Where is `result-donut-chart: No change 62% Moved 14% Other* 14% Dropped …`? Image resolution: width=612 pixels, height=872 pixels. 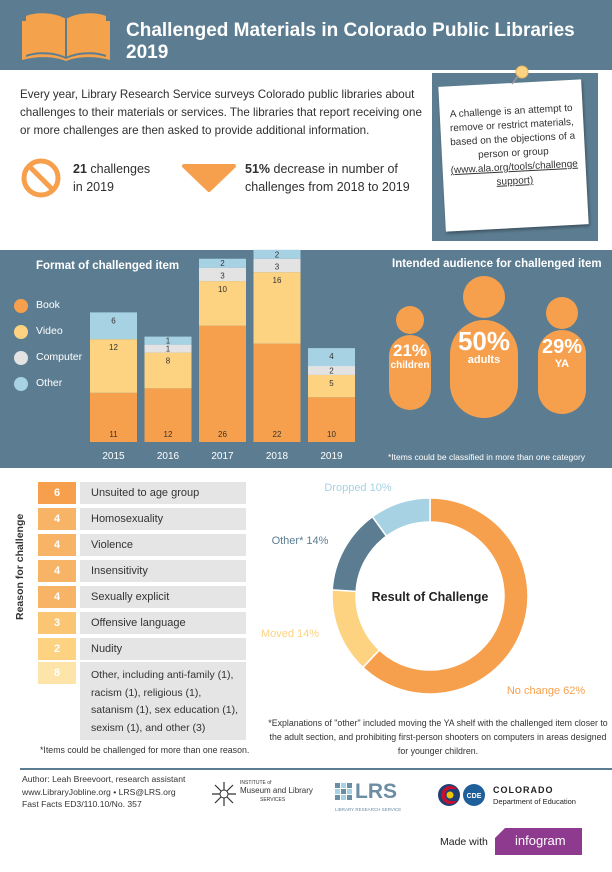 result-donut-chart: No change 62% Moved 14% Other* 14% Dropped … is located at coordinates (423, 589).